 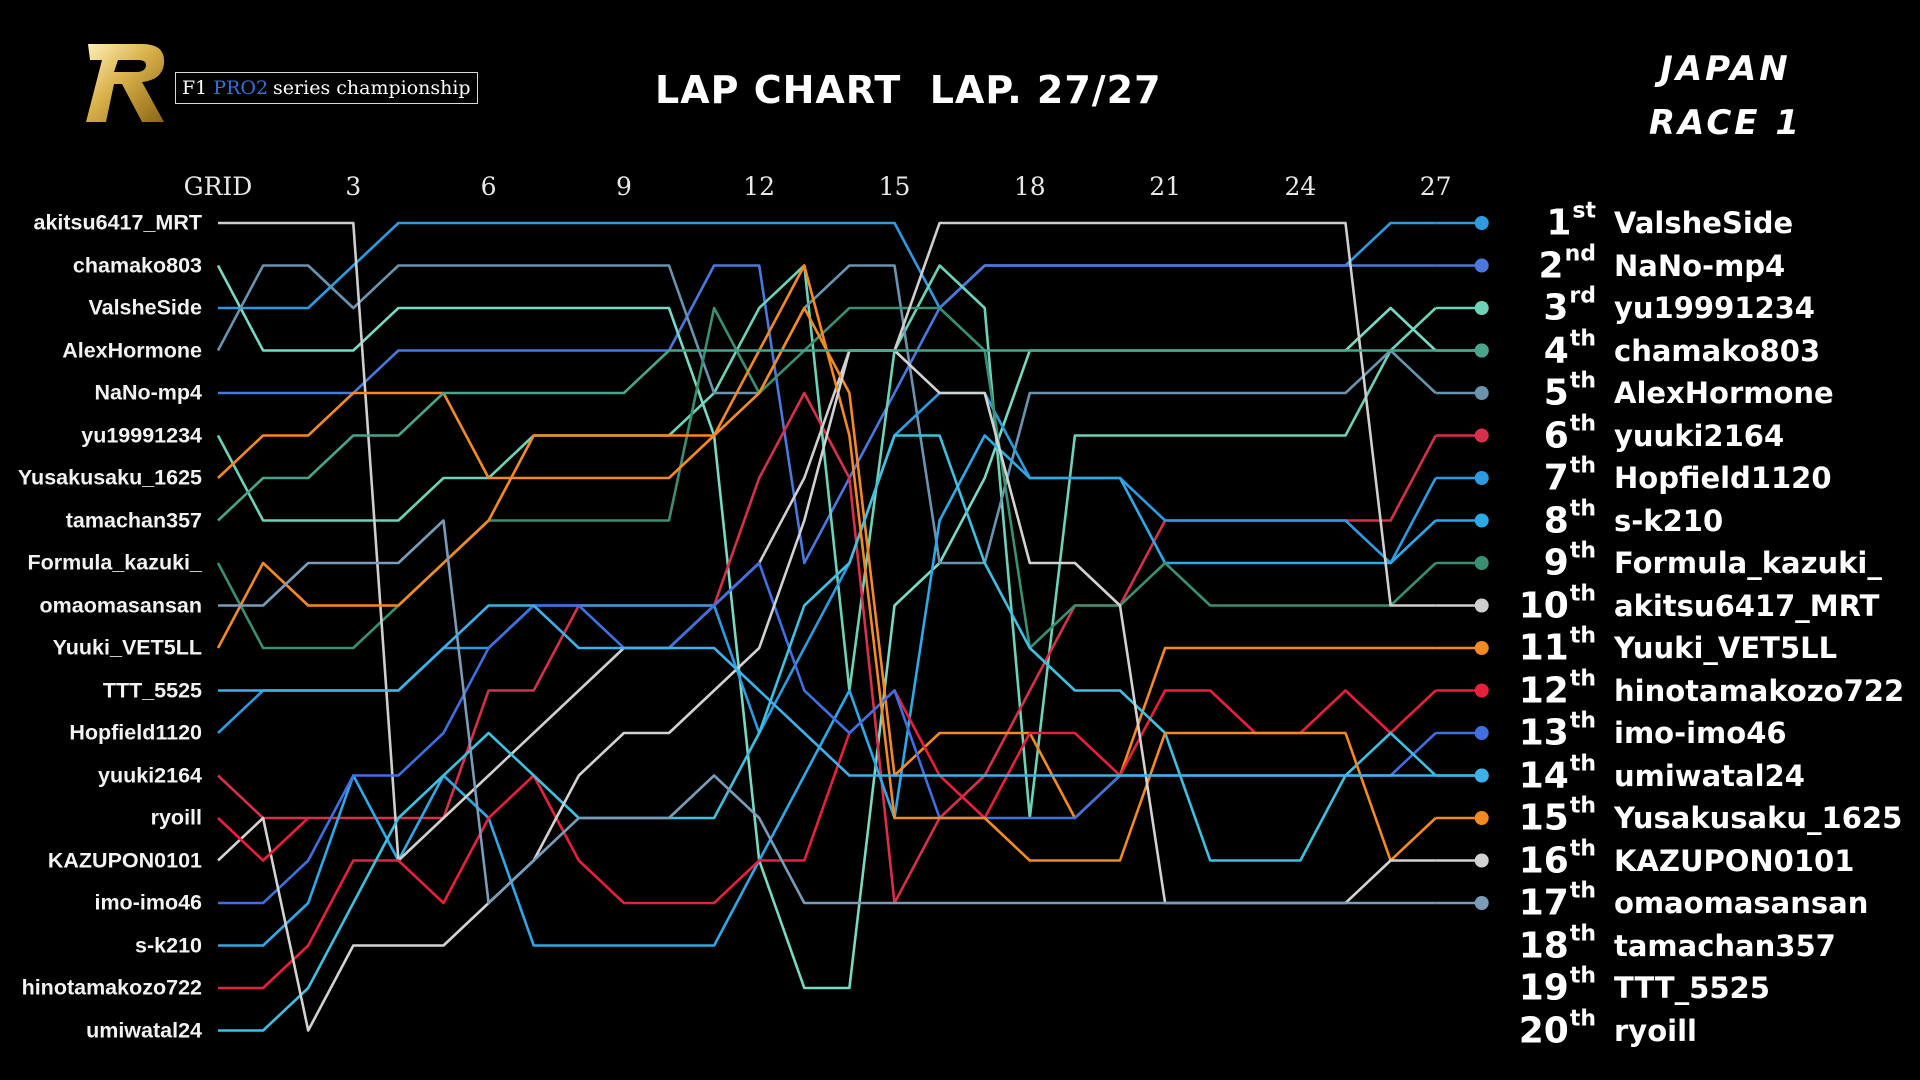 I want to click on finish-position: 19th, so click(x=1545, y=986).